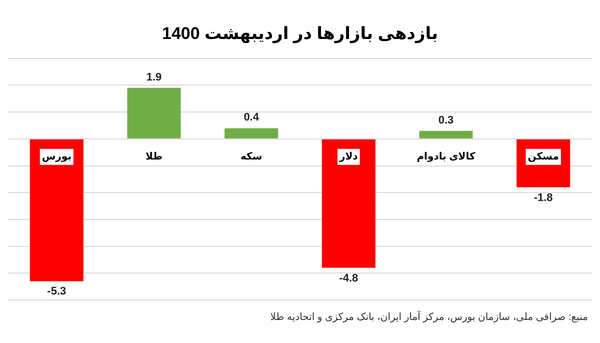 The height and width of the screenshot is (343, 600). Describe the element at coordinates (154, 157) in the screenshot. I see `x-tick-label: طلا` at that location.